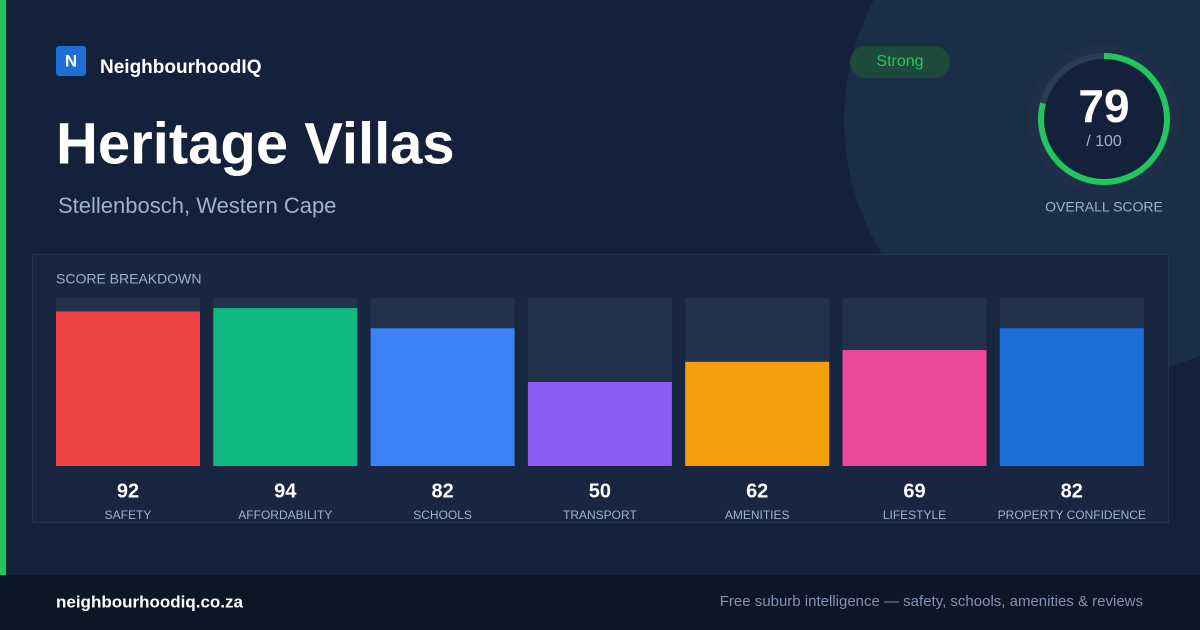  I want to click on score-value: 79, so click(1103, 106).